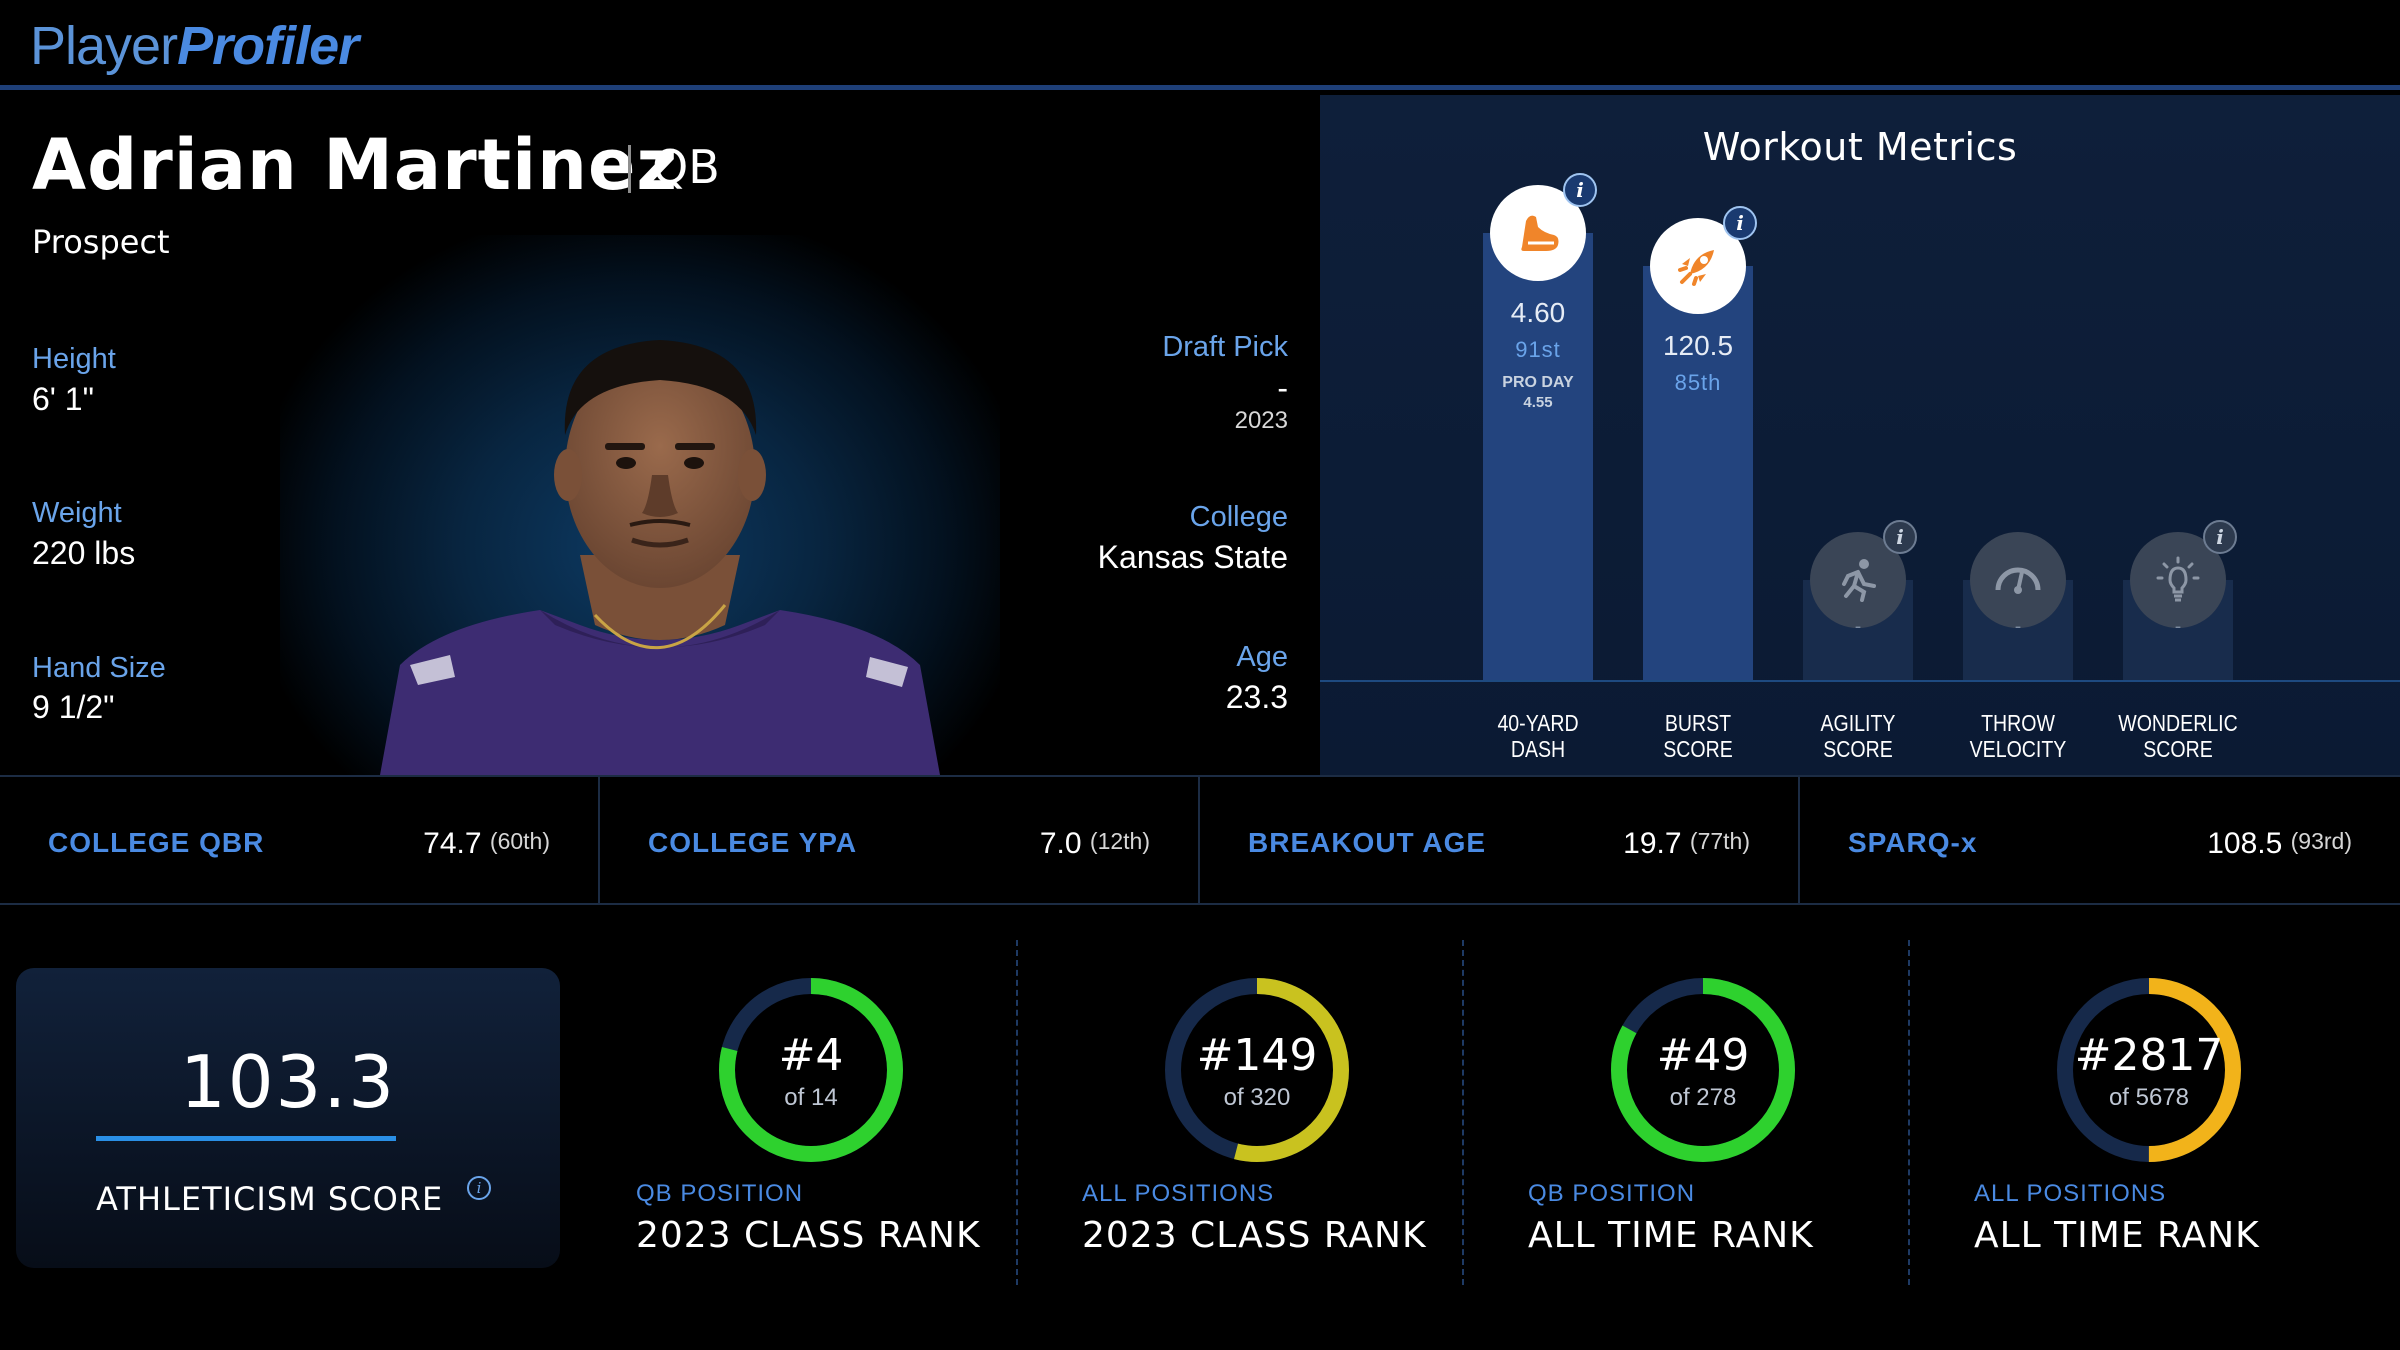  What do you see at coordinates (811, 1097) in the screenshot?
I see `rank-total: of 14` at bounding box center [811, 1097].